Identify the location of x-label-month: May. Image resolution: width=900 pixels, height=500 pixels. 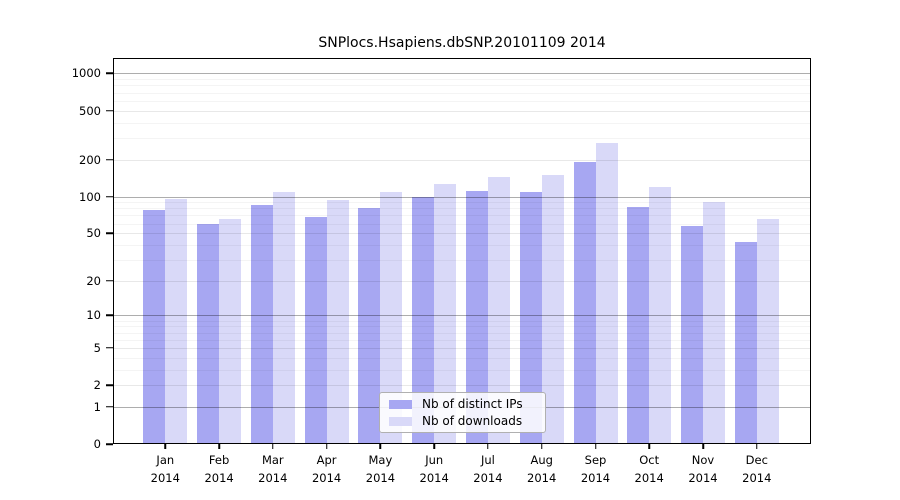
(380, 460).